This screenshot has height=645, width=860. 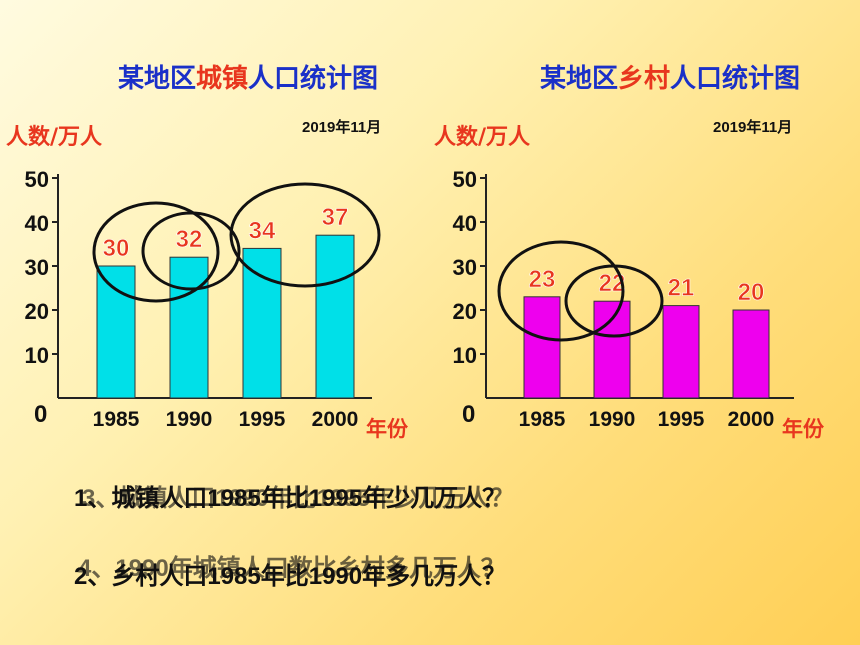 I want to click on rural-category-label: 1990, so click(x=612, y=419).